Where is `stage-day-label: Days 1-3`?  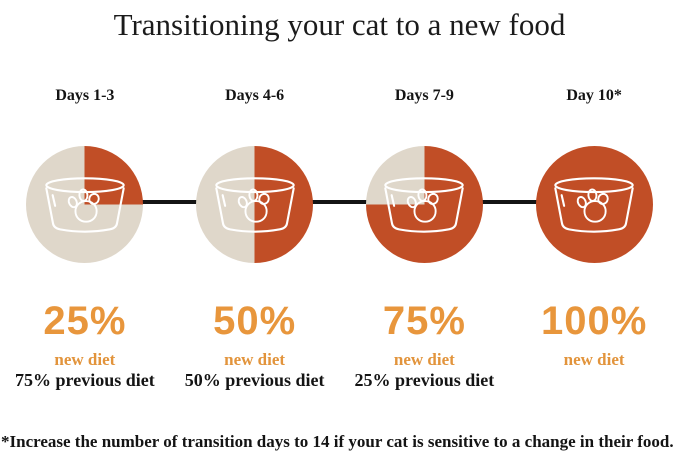 stage-day-label: Days 1-3 is located at coordinates (85, 95).